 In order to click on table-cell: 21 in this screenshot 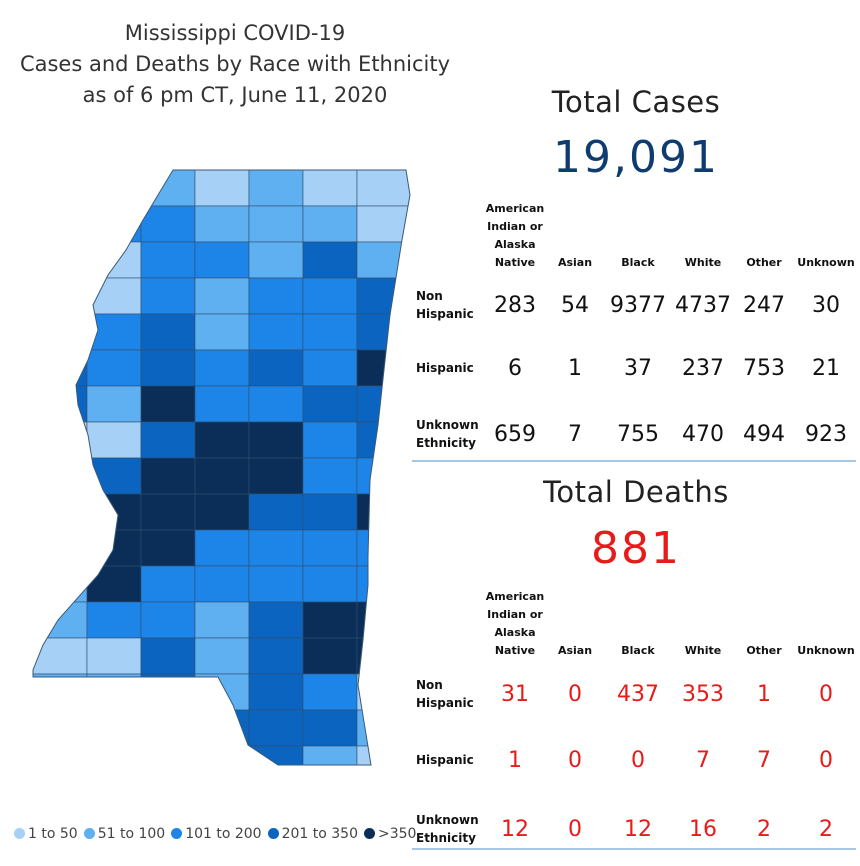, I will do `click(826, 368)`.